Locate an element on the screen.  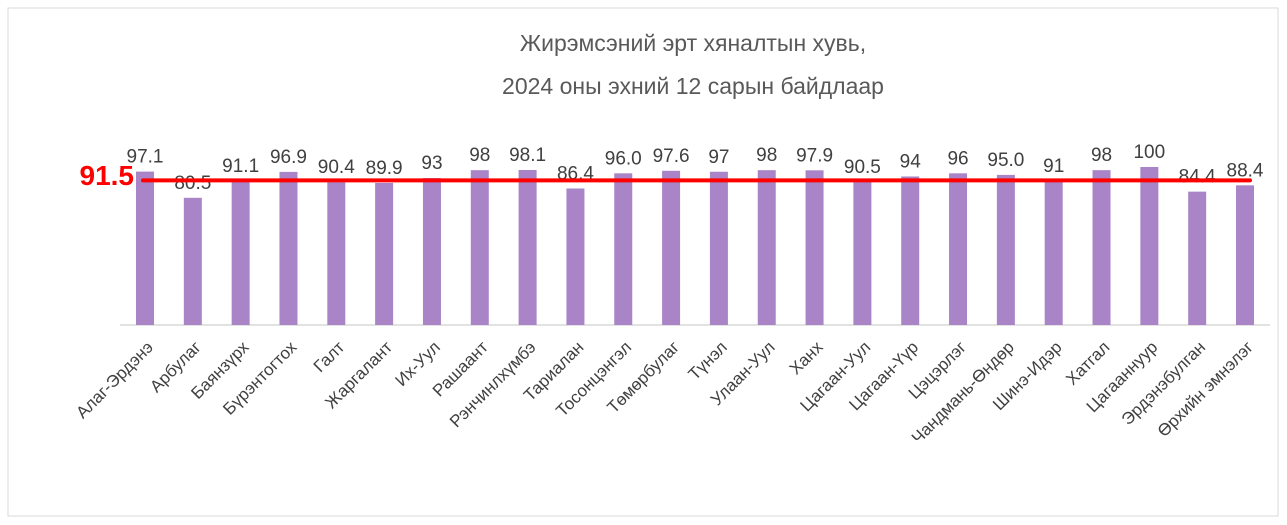
data-label: 90.4 is located at coordinates (336, 167).